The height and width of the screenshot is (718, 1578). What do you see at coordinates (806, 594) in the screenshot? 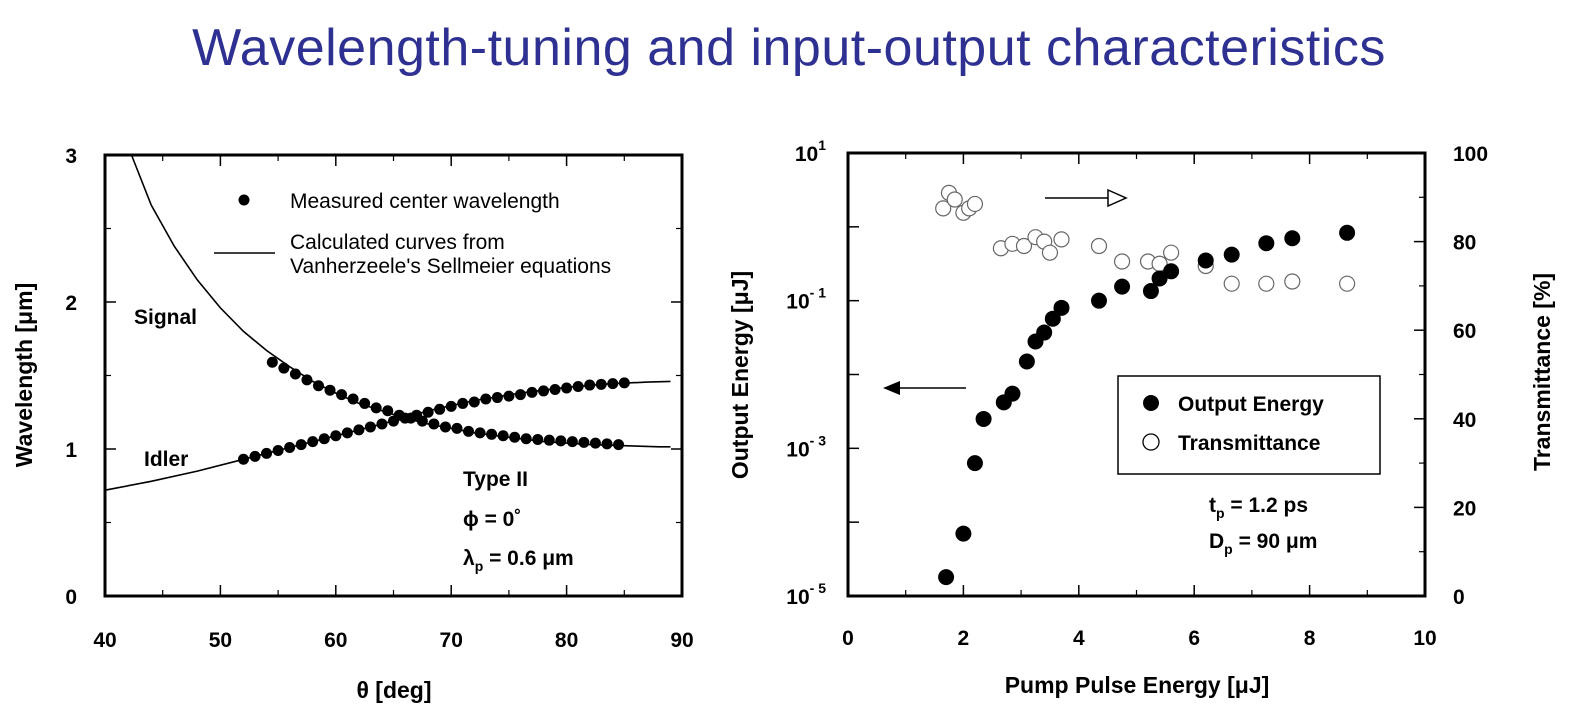
I see `right-y-tick-label: 10- 5` at bounding box center [806, 594].